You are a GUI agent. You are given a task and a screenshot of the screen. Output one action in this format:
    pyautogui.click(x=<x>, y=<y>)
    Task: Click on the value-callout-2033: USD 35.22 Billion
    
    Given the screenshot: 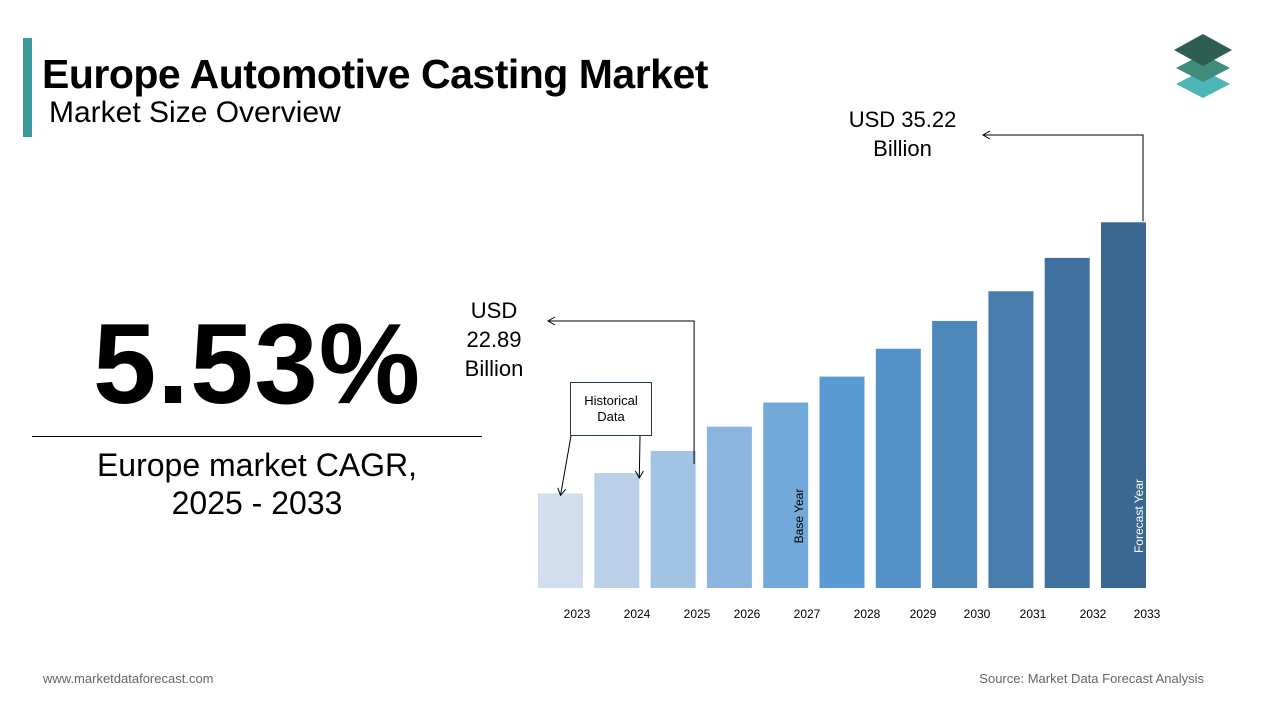 What is the action you would take?
    pyautogui.click(x=902, y=134)
    